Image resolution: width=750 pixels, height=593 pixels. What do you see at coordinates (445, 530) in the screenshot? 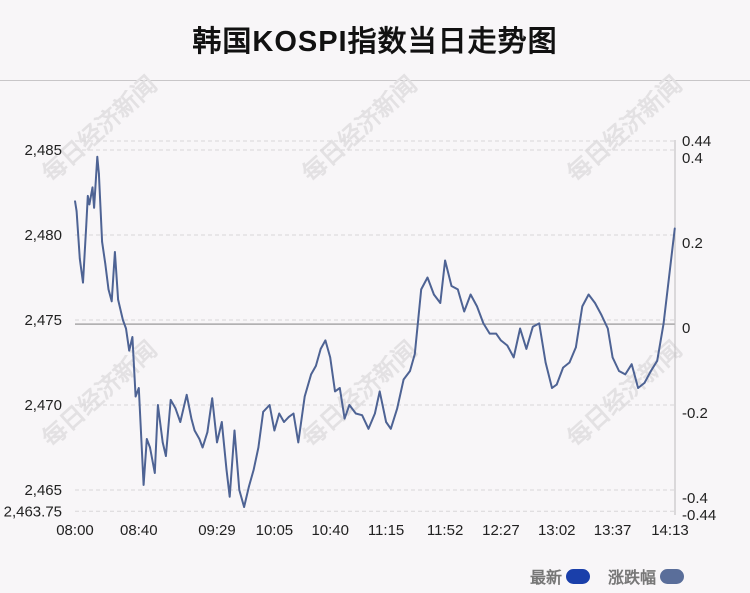
I see `x-tick-6: 11:52` at bounding box center [445, 530].